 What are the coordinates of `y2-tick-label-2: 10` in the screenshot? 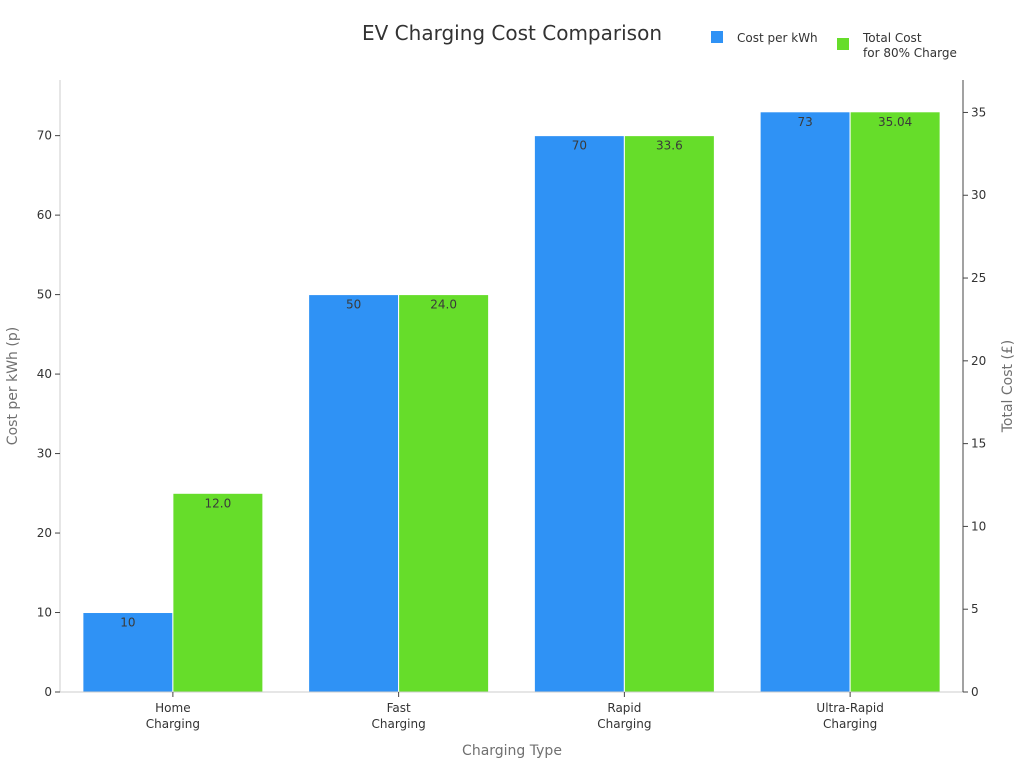 It's located at (978, 526).